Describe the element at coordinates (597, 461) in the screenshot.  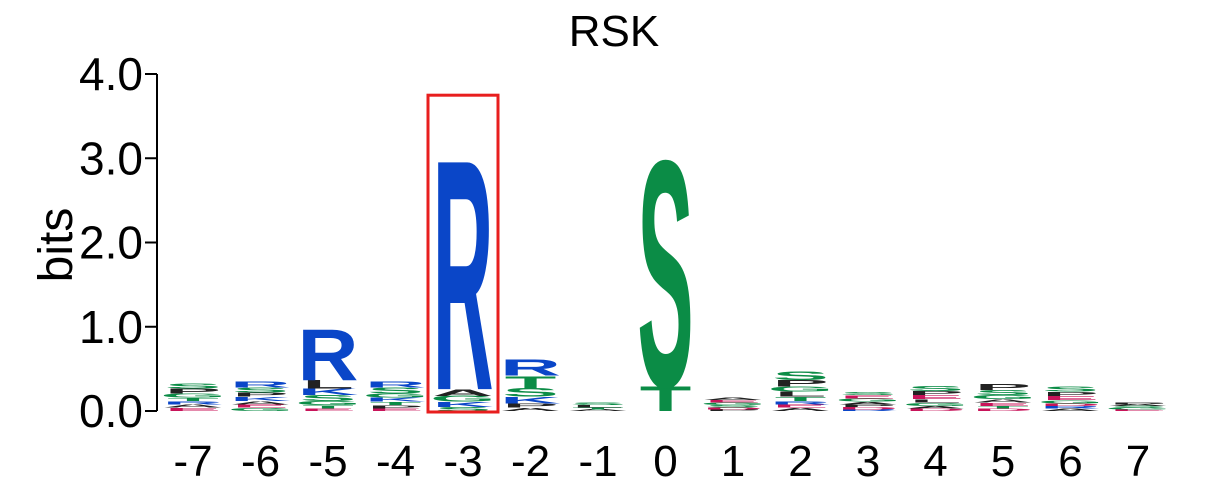
I see `x-tick-label: -1` at that location.